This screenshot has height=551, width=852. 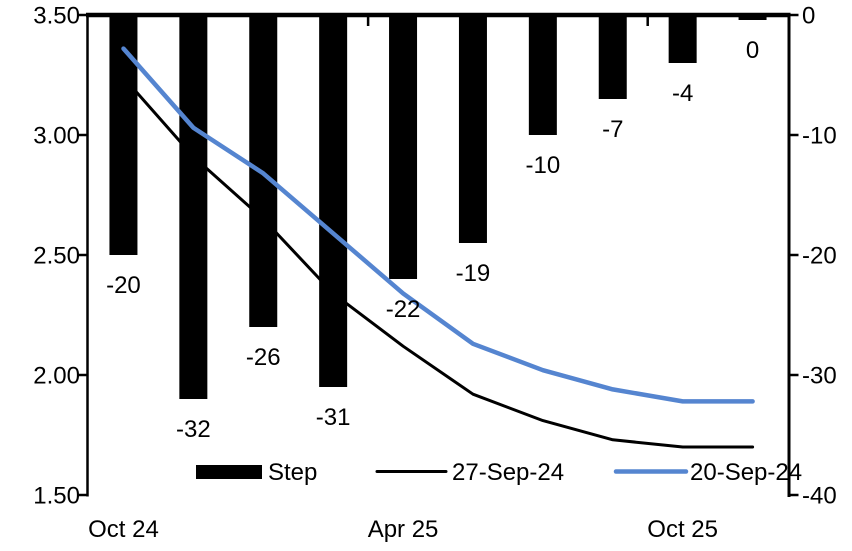 I want to click on left-axis-tick-label: 2.00, so click(x=56, y=376).